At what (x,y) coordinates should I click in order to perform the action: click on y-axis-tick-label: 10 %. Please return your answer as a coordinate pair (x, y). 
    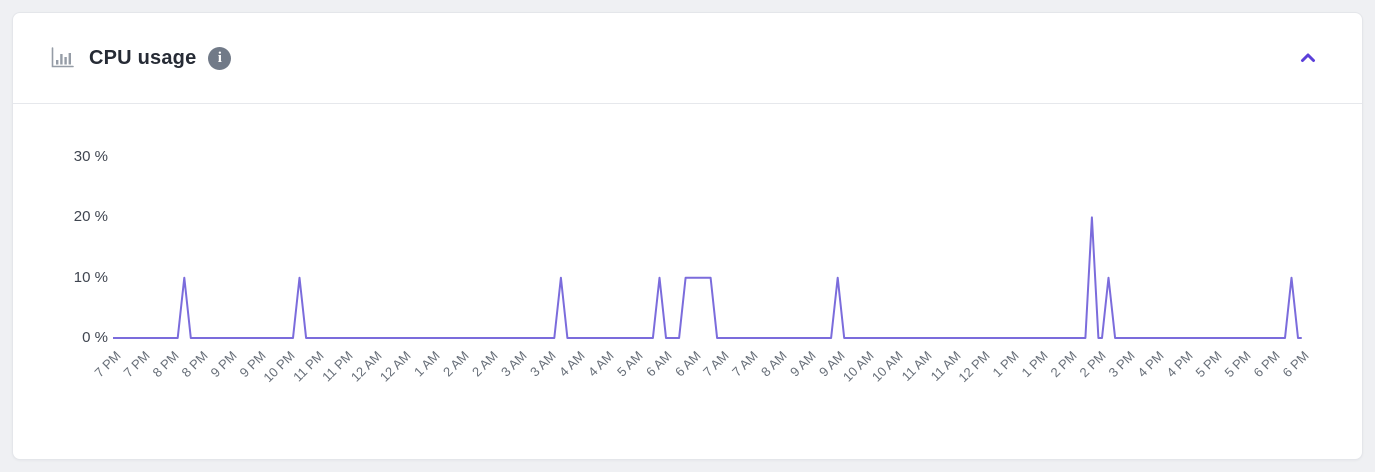
    Looking at the image, I should click on (90, 277).